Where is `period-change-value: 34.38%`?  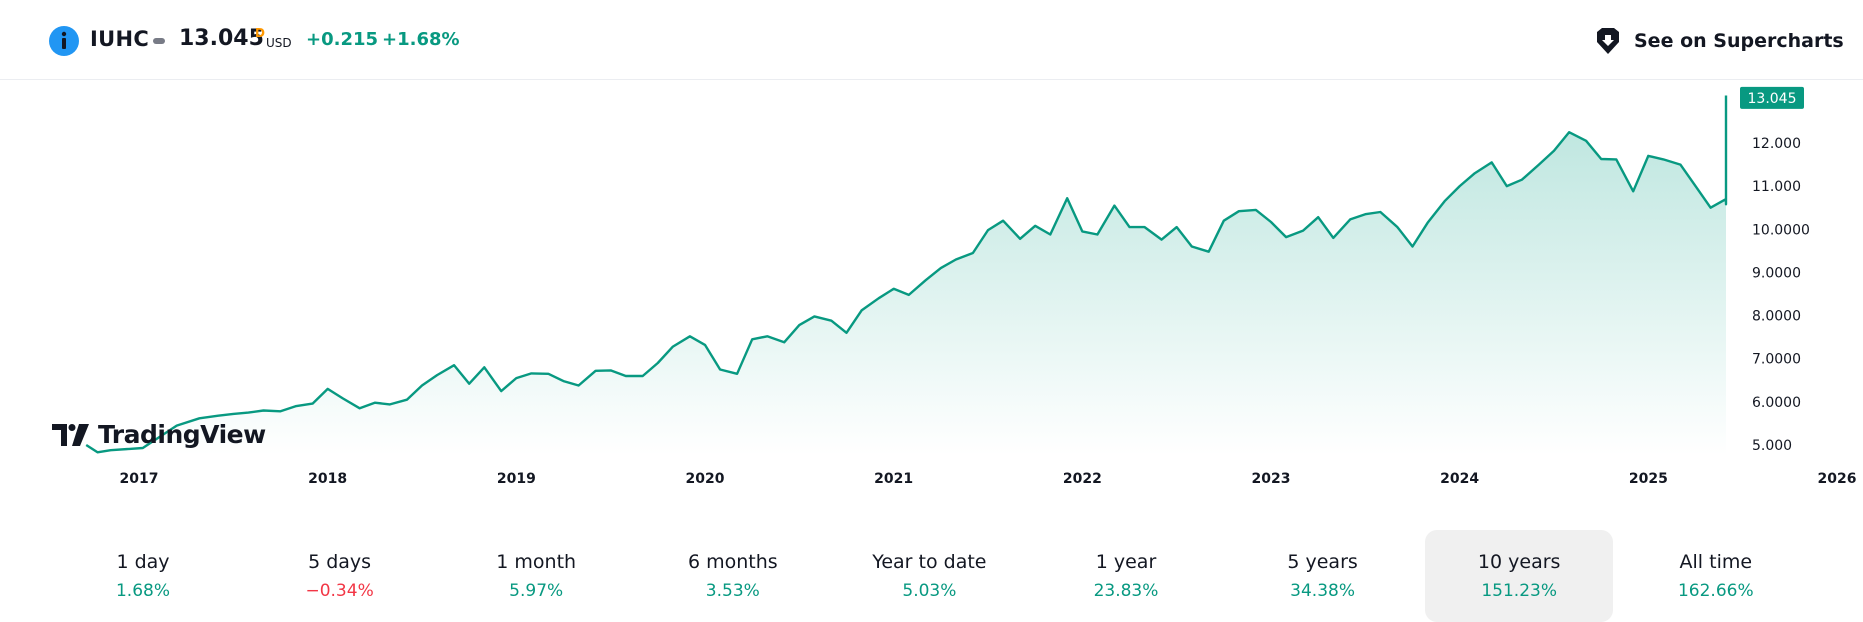 period-change-value: 34.38% is located at coordinates (1322, 591).